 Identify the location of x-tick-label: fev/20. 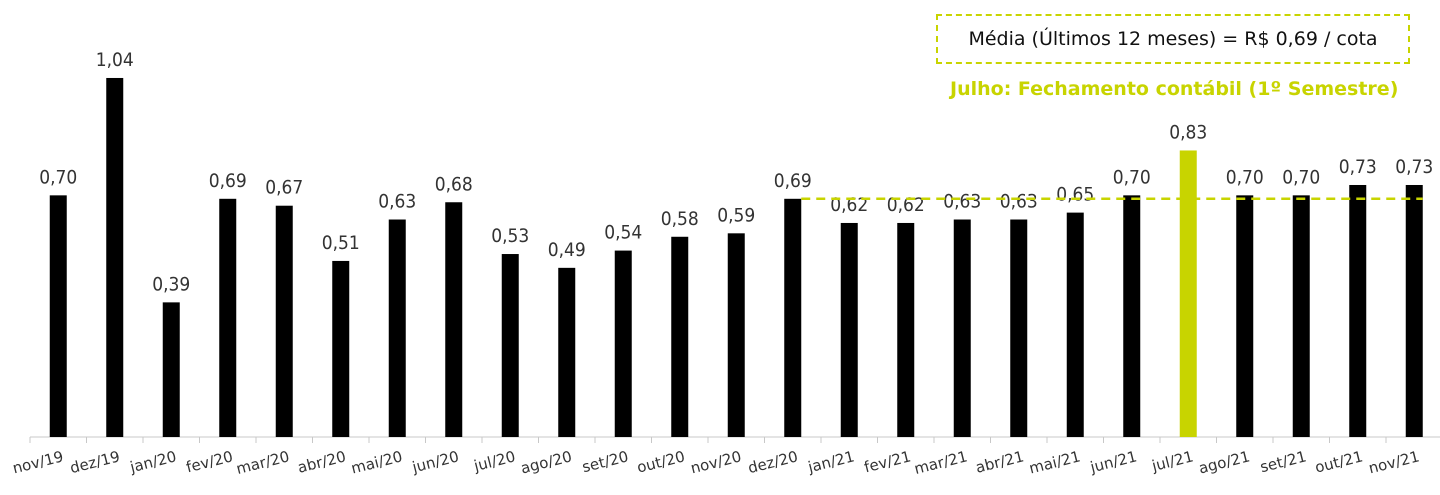
(209, 461).